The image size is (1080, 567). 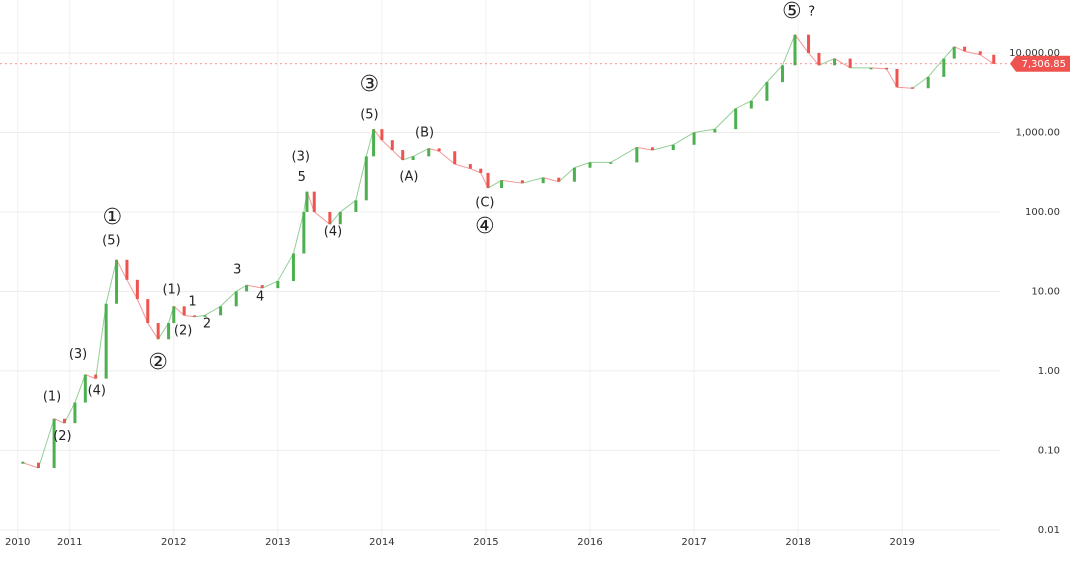 I want to click on x-tick-label: 2014, so click(x=381, y=542).